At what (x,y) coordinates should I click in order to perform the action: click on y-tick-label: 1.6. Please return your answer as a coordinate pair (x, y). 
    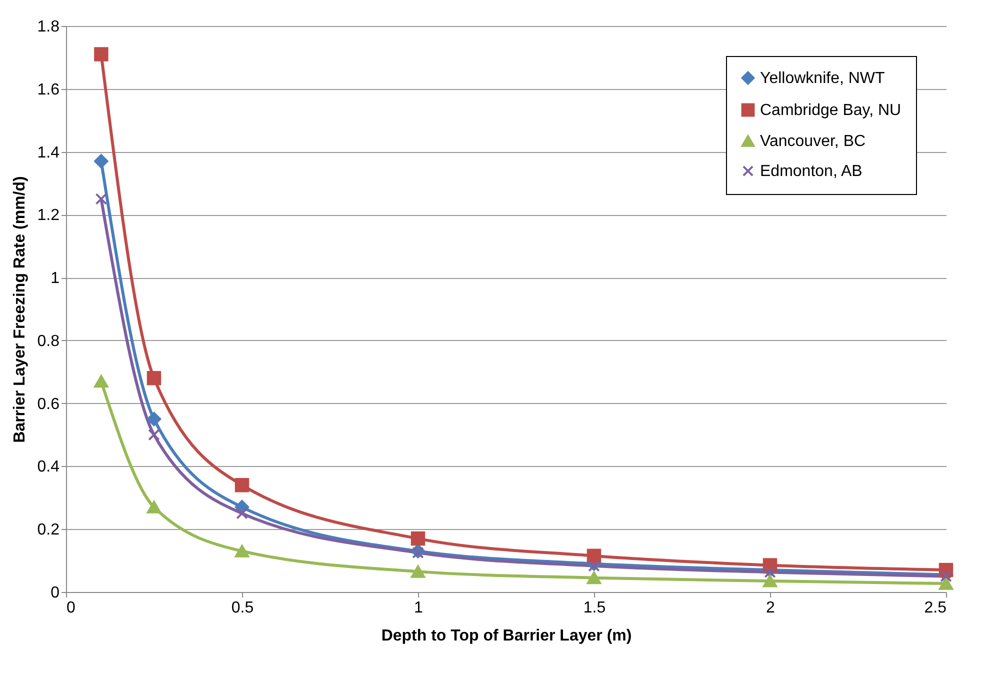
    Looking at the image, I should click on (48, 89).